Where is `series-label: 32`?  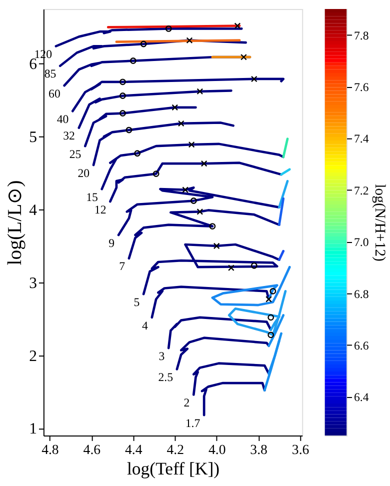 series-label: 32 is located at coordinates (69, 135).